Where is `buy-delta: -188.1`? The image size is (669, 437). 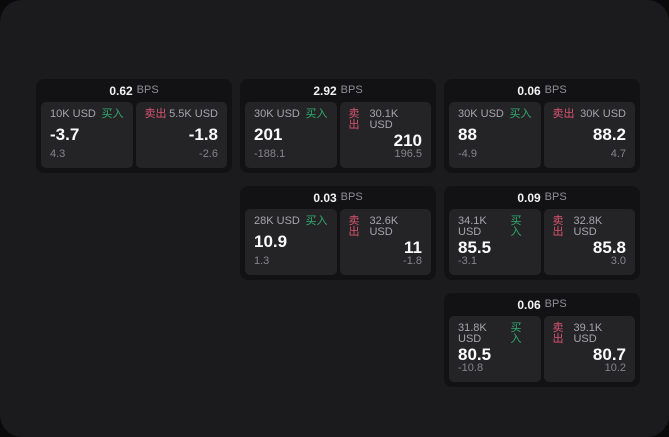 buy-delta: -188.1 is located at coordinates (270, 154).